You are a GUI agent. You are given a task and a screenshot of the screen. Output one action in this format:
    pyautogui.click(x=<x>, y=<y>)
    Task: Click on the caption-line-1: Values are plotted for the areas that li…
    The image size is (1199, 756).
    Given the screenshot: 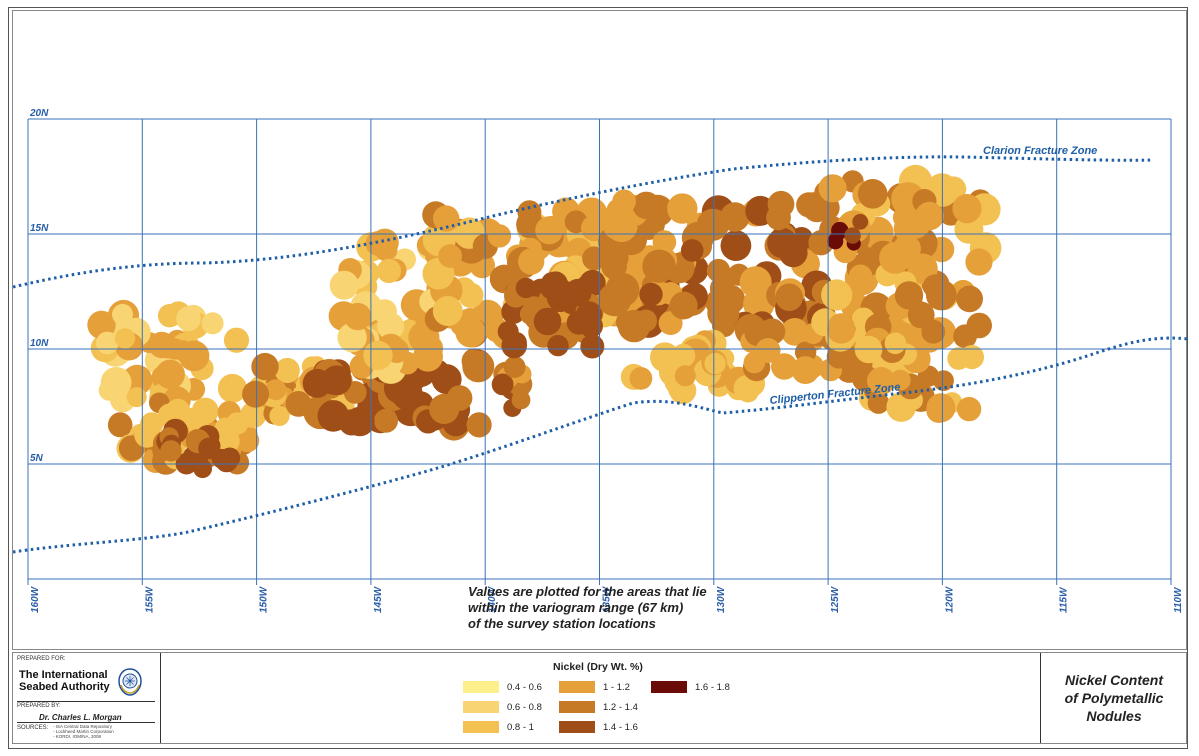 What is the action you would take?
    pyautogui.click(x=587, y=591)
    